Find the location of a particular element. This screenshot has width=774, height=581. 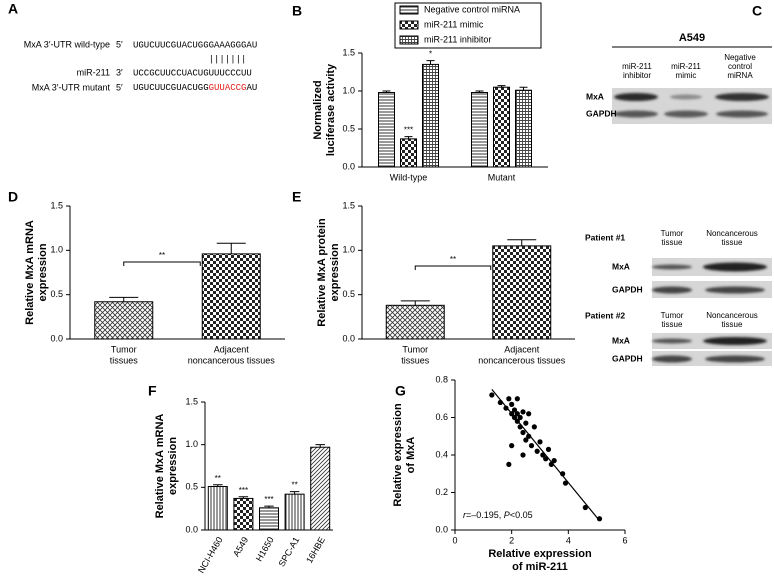

y-axis-title: Relative MxA protein is located at coordinates (322, 272).